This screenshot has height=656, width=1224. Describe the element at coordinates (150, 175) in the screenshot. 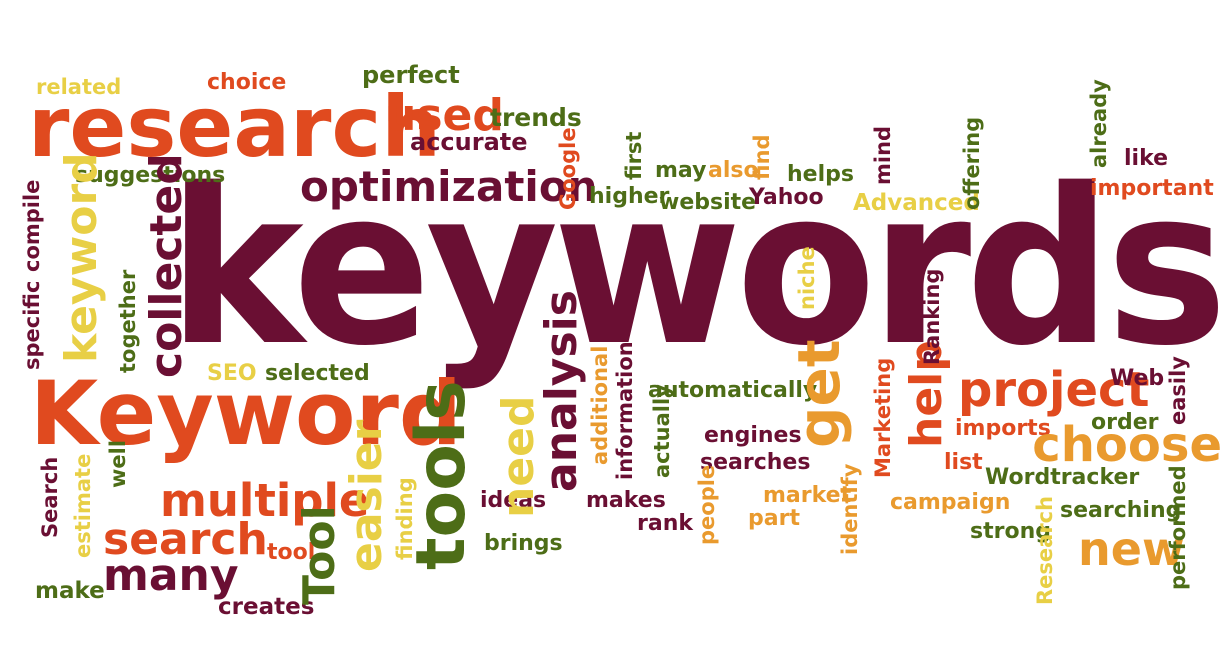

I see `word-suggestions: suggestions` at that location.